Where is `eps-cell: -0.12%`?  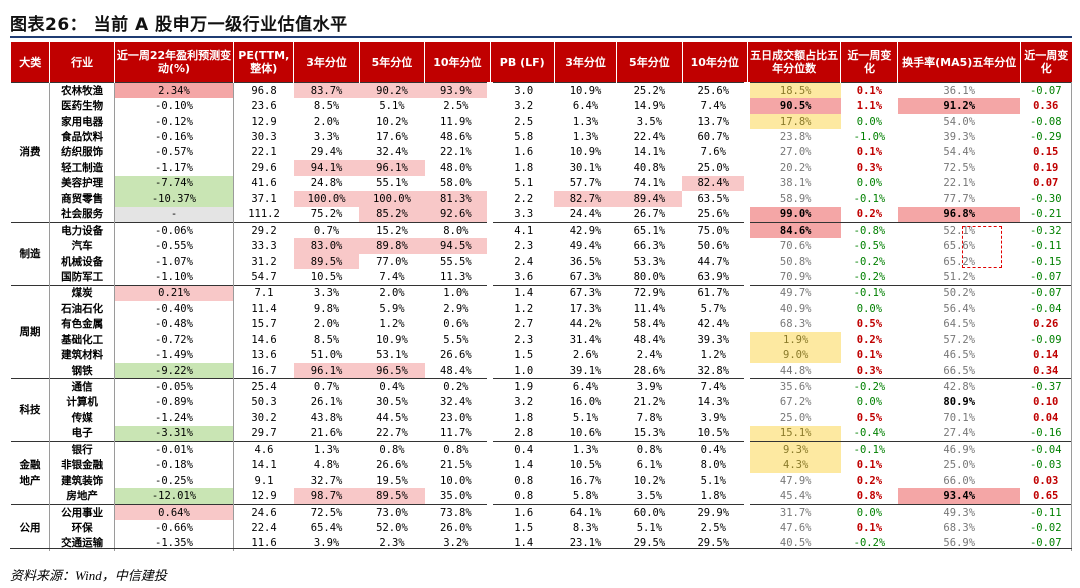 eps-cell: -0.12% is located at coordinates (174, 121).